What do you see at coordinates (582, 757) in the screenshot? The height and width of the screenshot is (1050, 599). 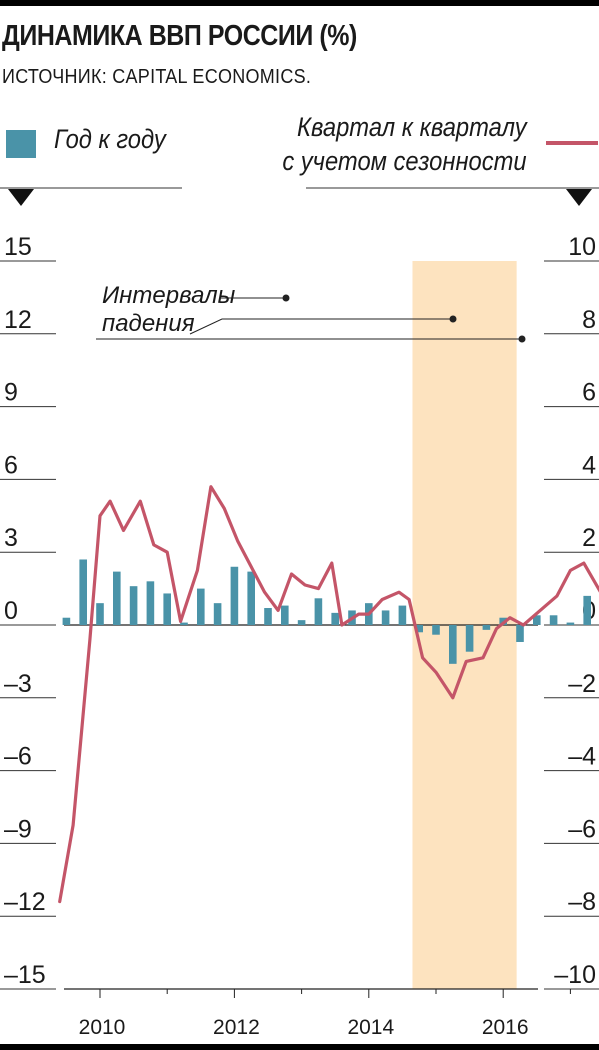 I see `right-tick-label-7: –4` at bounding box center [582, 757].